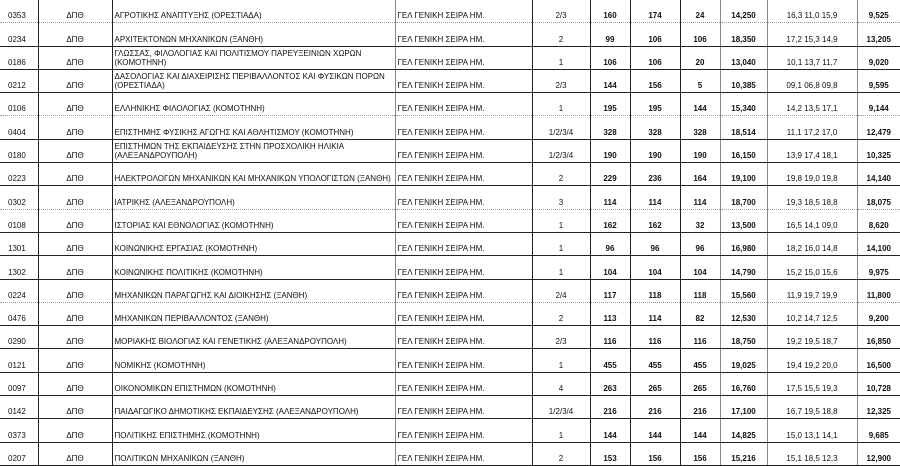  What do you see at coordinates (609, 58) in the screenshot?
I see `value-a-cell: 106` at bounding box center [609, 58].